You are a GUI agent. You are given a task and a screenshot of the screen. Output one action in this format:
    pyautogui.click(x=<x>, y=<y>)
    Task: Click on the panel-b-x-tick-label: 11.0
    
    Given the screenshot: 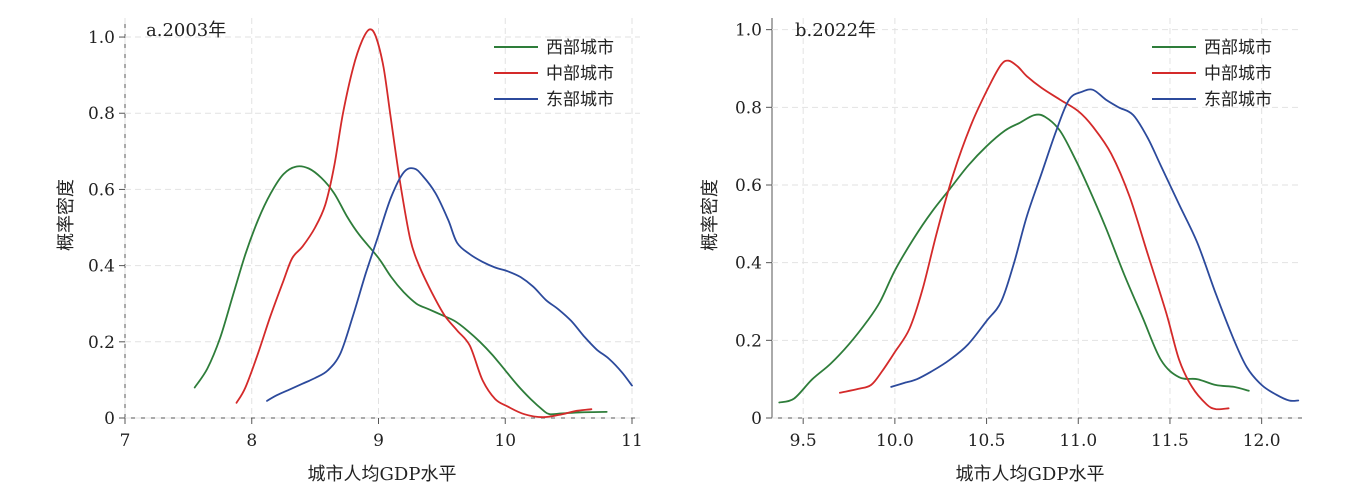 What is the action you would take?
    pyautogui.click(x=1078, y=441)
    